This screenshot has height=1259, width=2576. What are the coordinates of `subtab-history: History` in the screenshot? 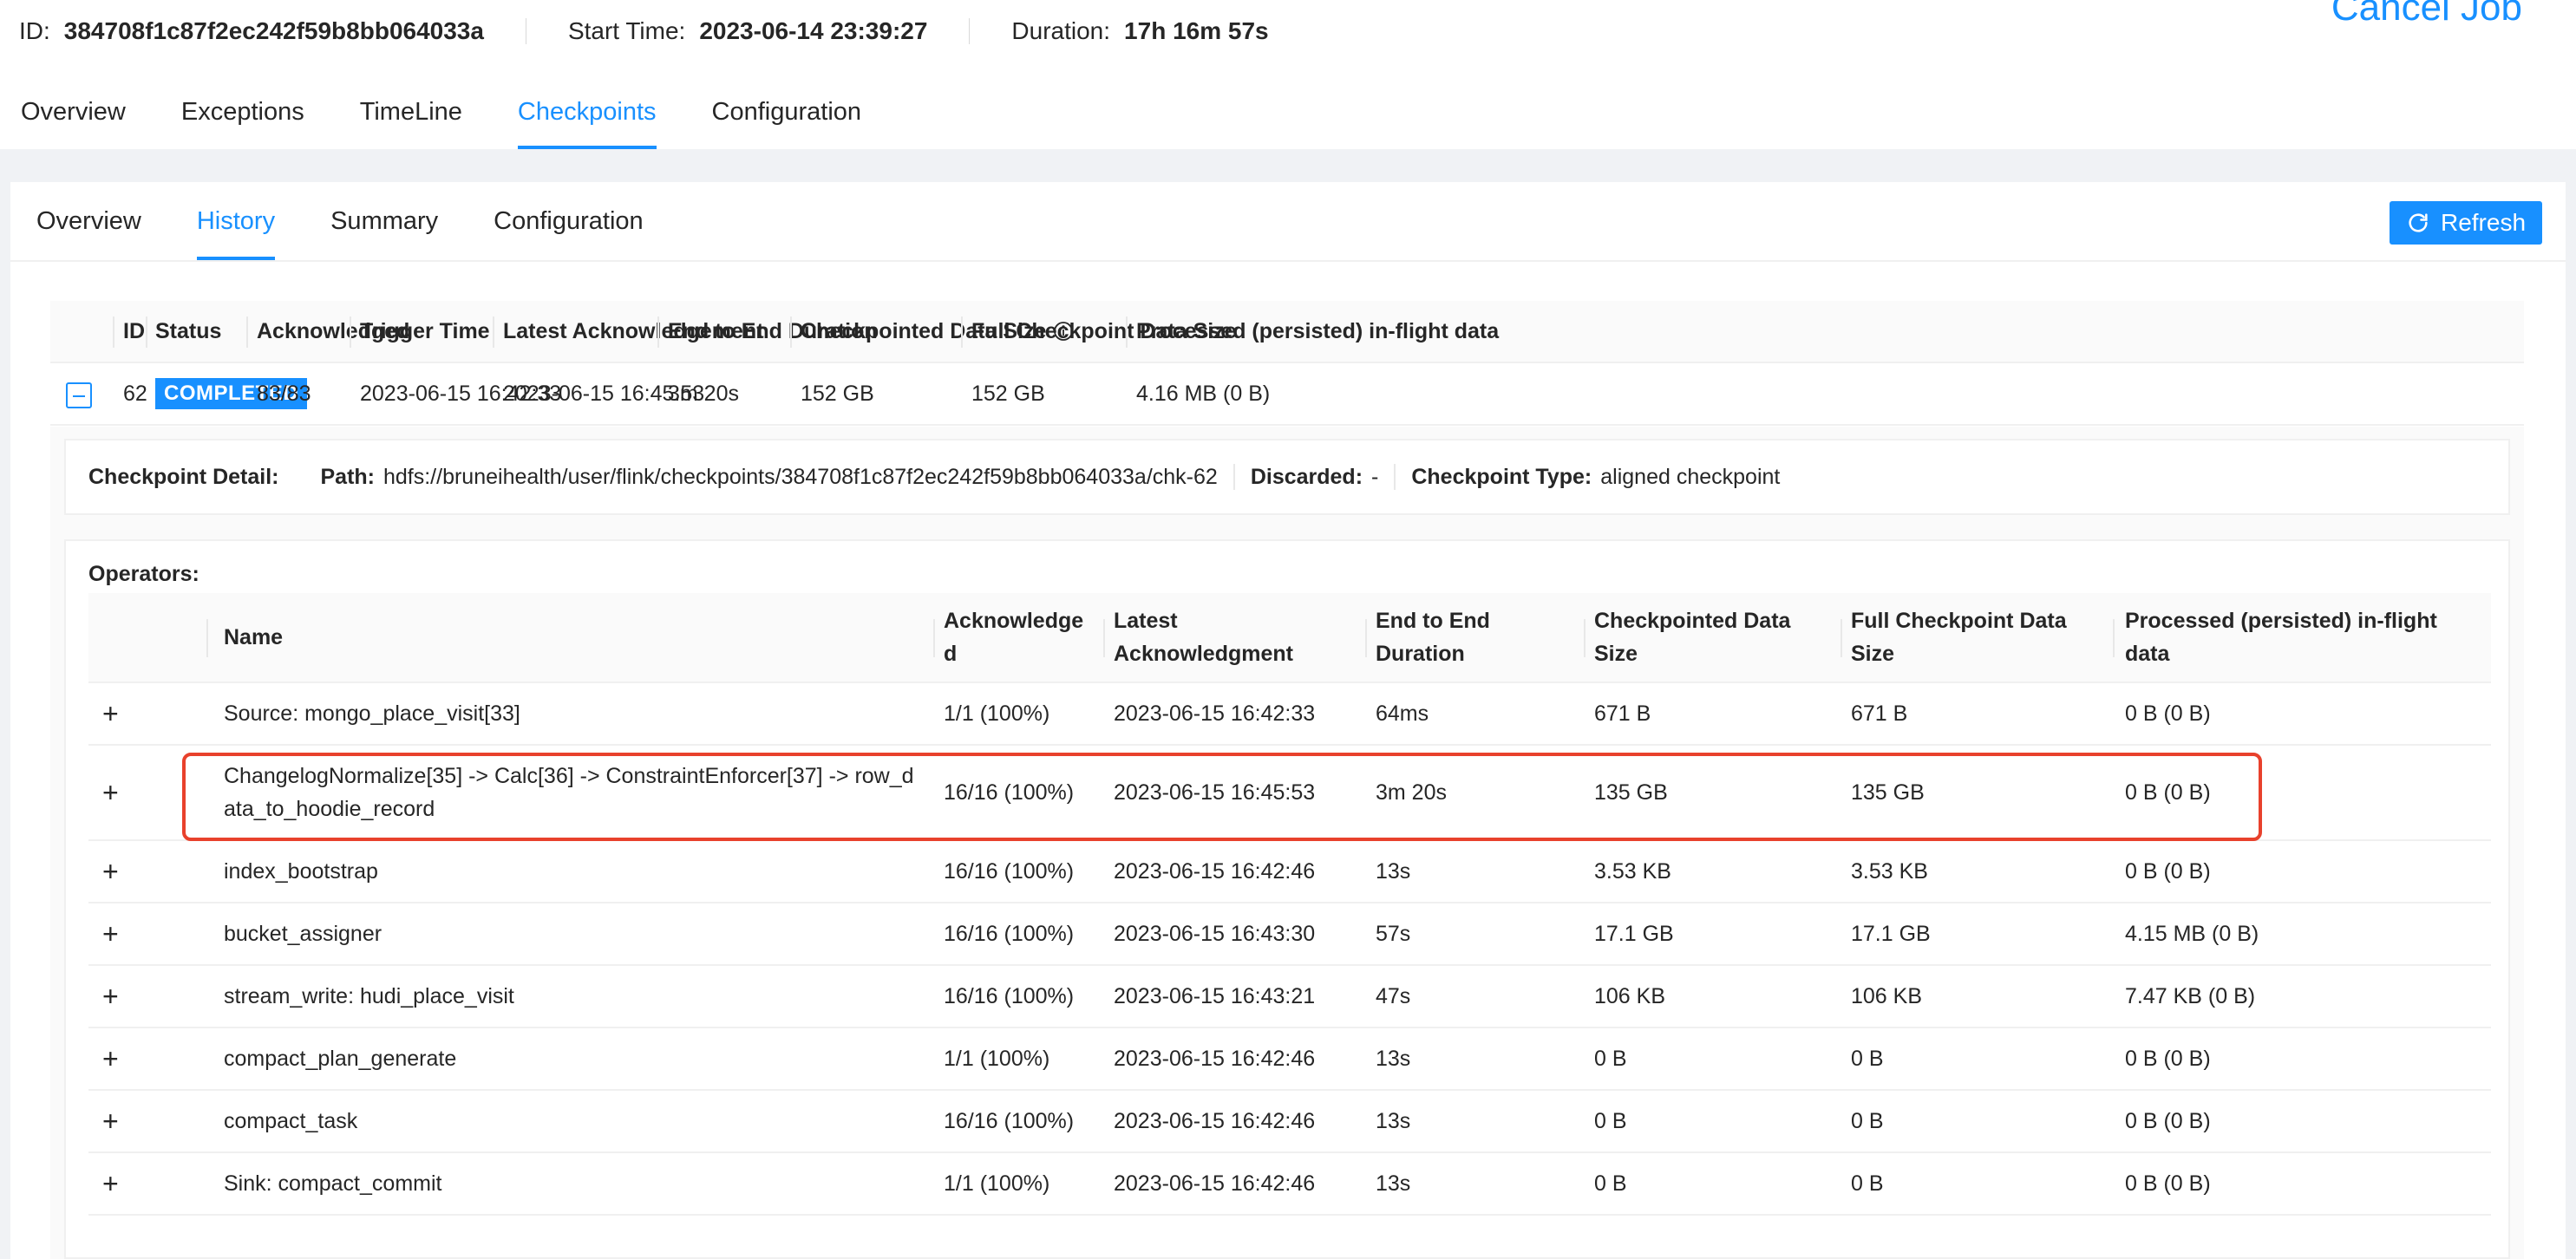 It's located at (236, 221).